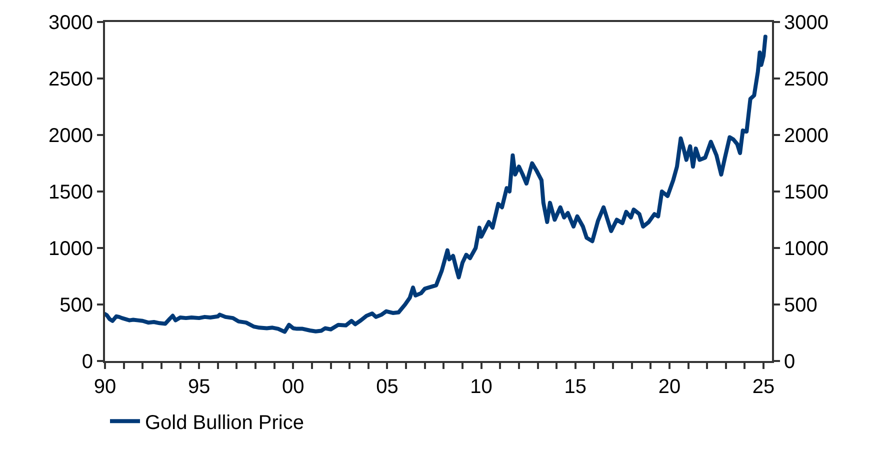 This screenshot has width=876, height=453. I want to click on y2-tick-label: 1000, so click(806, 249).